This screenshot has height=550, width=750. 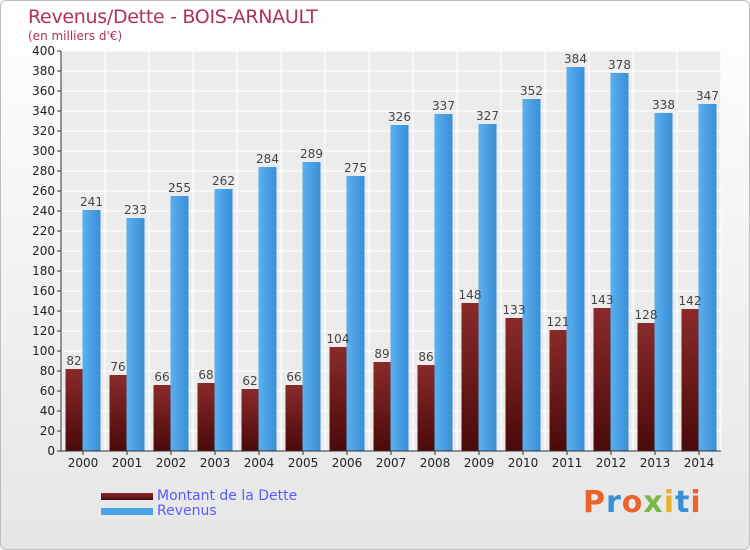 What do you see at coordinates (43, 51) in the screenshot?
I see `y-tick-label: 400` at bounding box center [43, 51].